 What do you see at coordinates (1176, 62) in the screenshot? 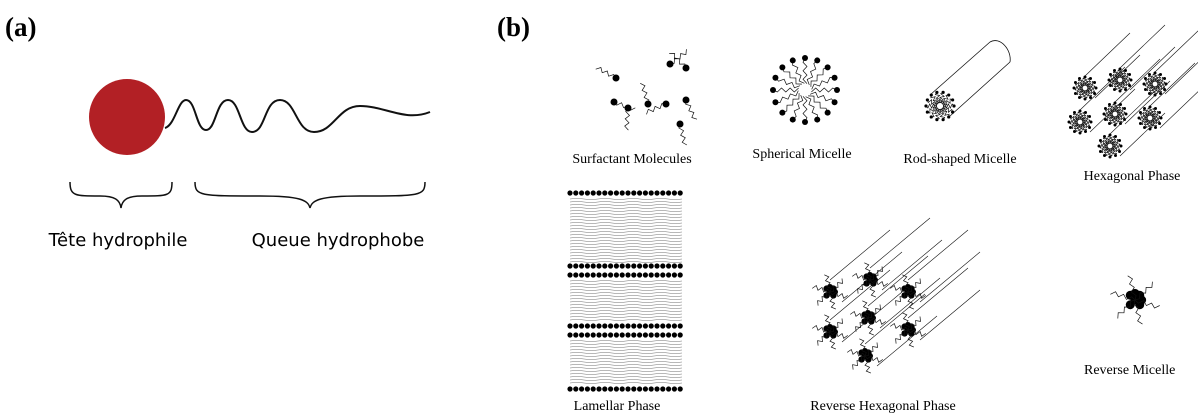
I see `rod` at bounding box center [1176, 62].